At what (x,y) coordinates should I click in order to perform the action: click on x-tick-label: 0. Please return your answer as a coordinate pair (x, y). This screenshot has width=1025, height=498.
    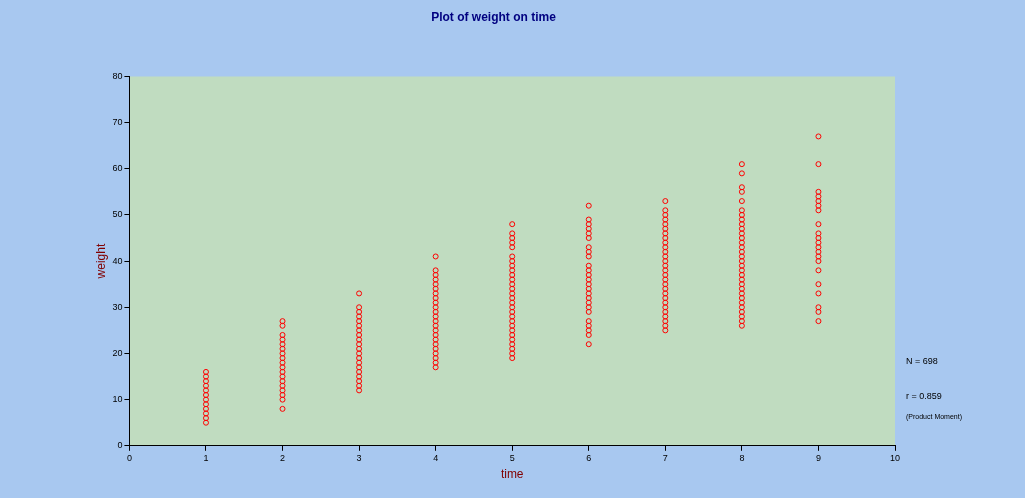
    Looking at the image, I should click on (129, 457).